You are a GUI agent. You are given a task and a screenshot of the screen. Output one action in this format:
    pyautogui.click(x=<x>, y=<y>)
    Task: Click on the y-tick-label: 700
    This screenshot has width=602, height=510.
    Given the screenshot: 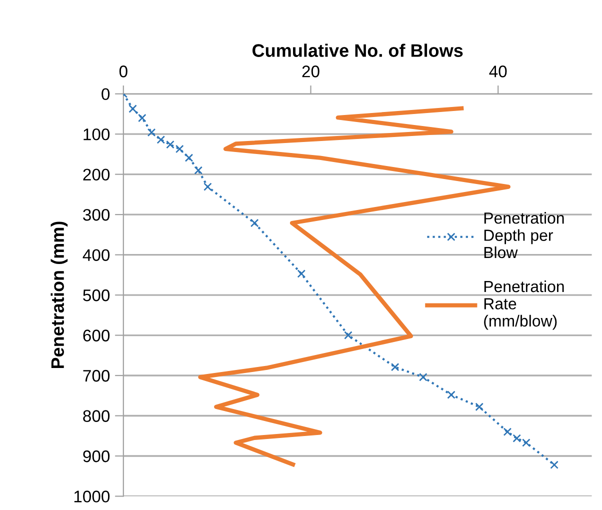 What is the action you would take?
    pyautogui.click(x=96, y=376)
    